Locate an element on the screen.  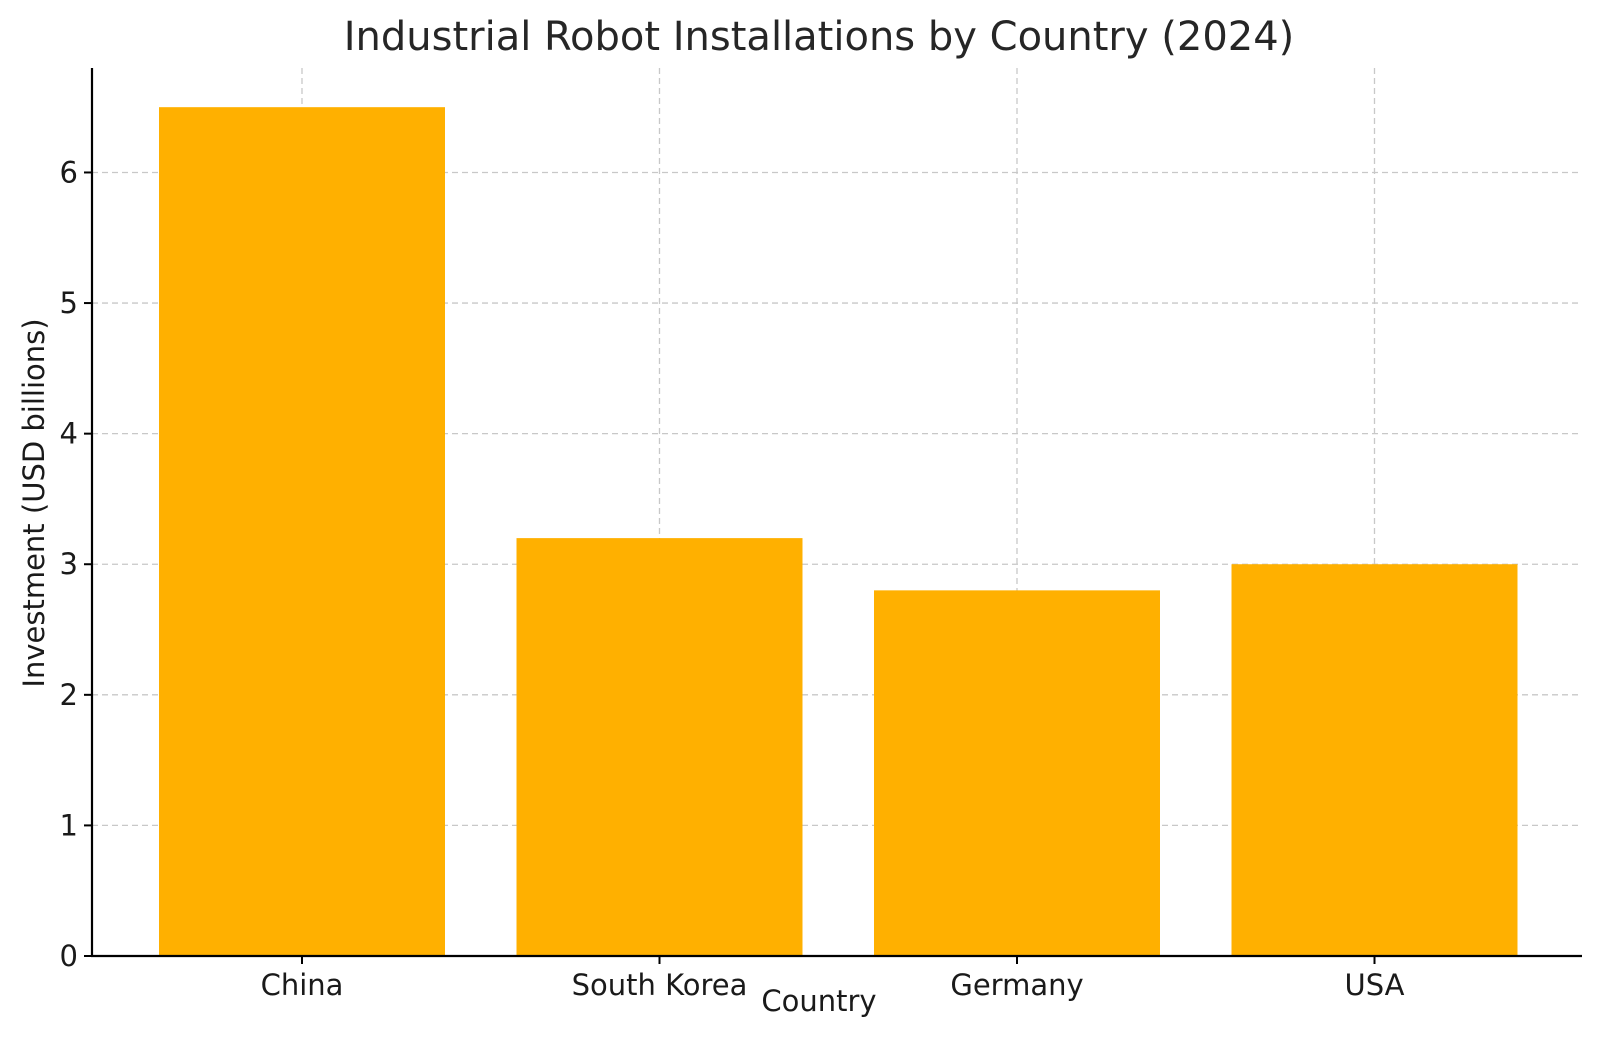
y-tick-label: 6 is located at coordinates (69, 172).